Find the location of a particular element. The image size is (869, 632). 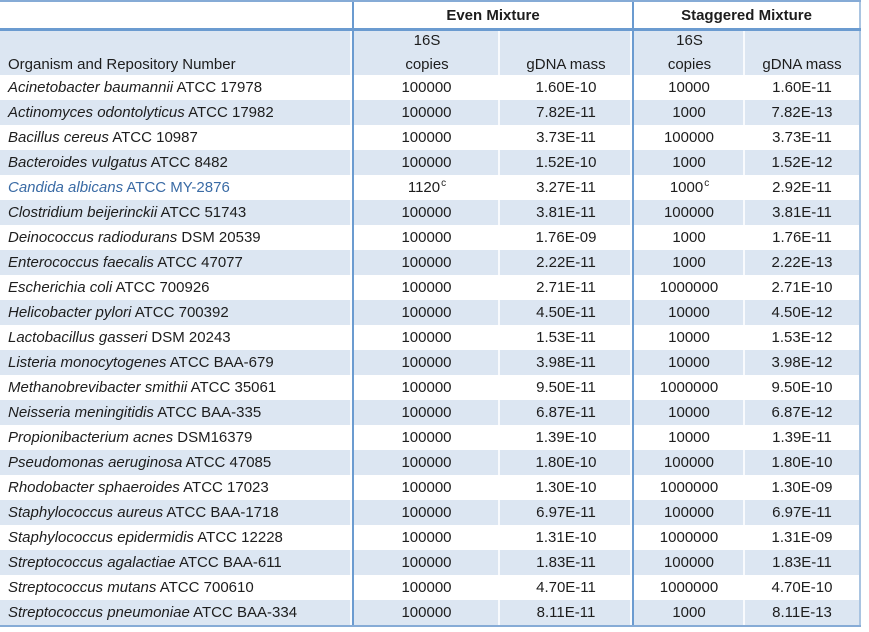

even-gdna-value: 6.97E-11 is located at coordinates (566, 512).